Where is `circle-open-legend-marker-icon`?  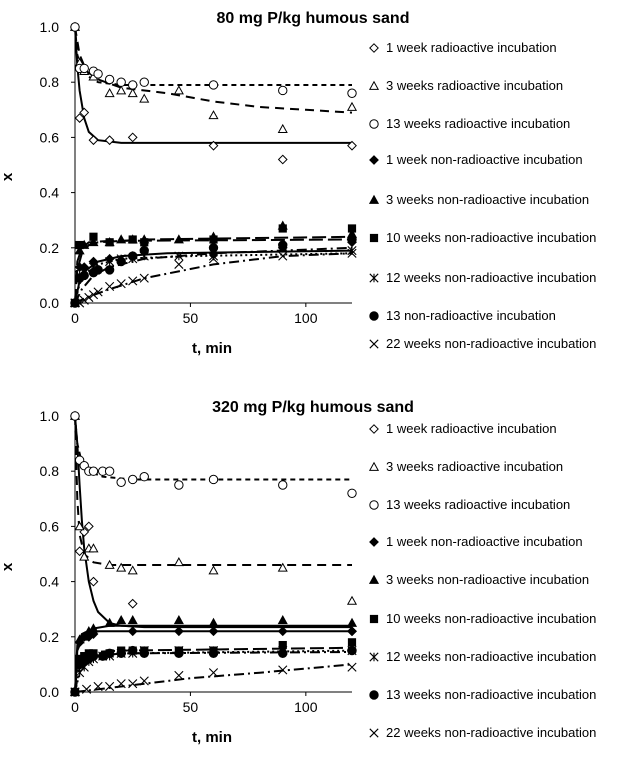
circle-open-legend-marker-icon is located at coordinates (374, 505).